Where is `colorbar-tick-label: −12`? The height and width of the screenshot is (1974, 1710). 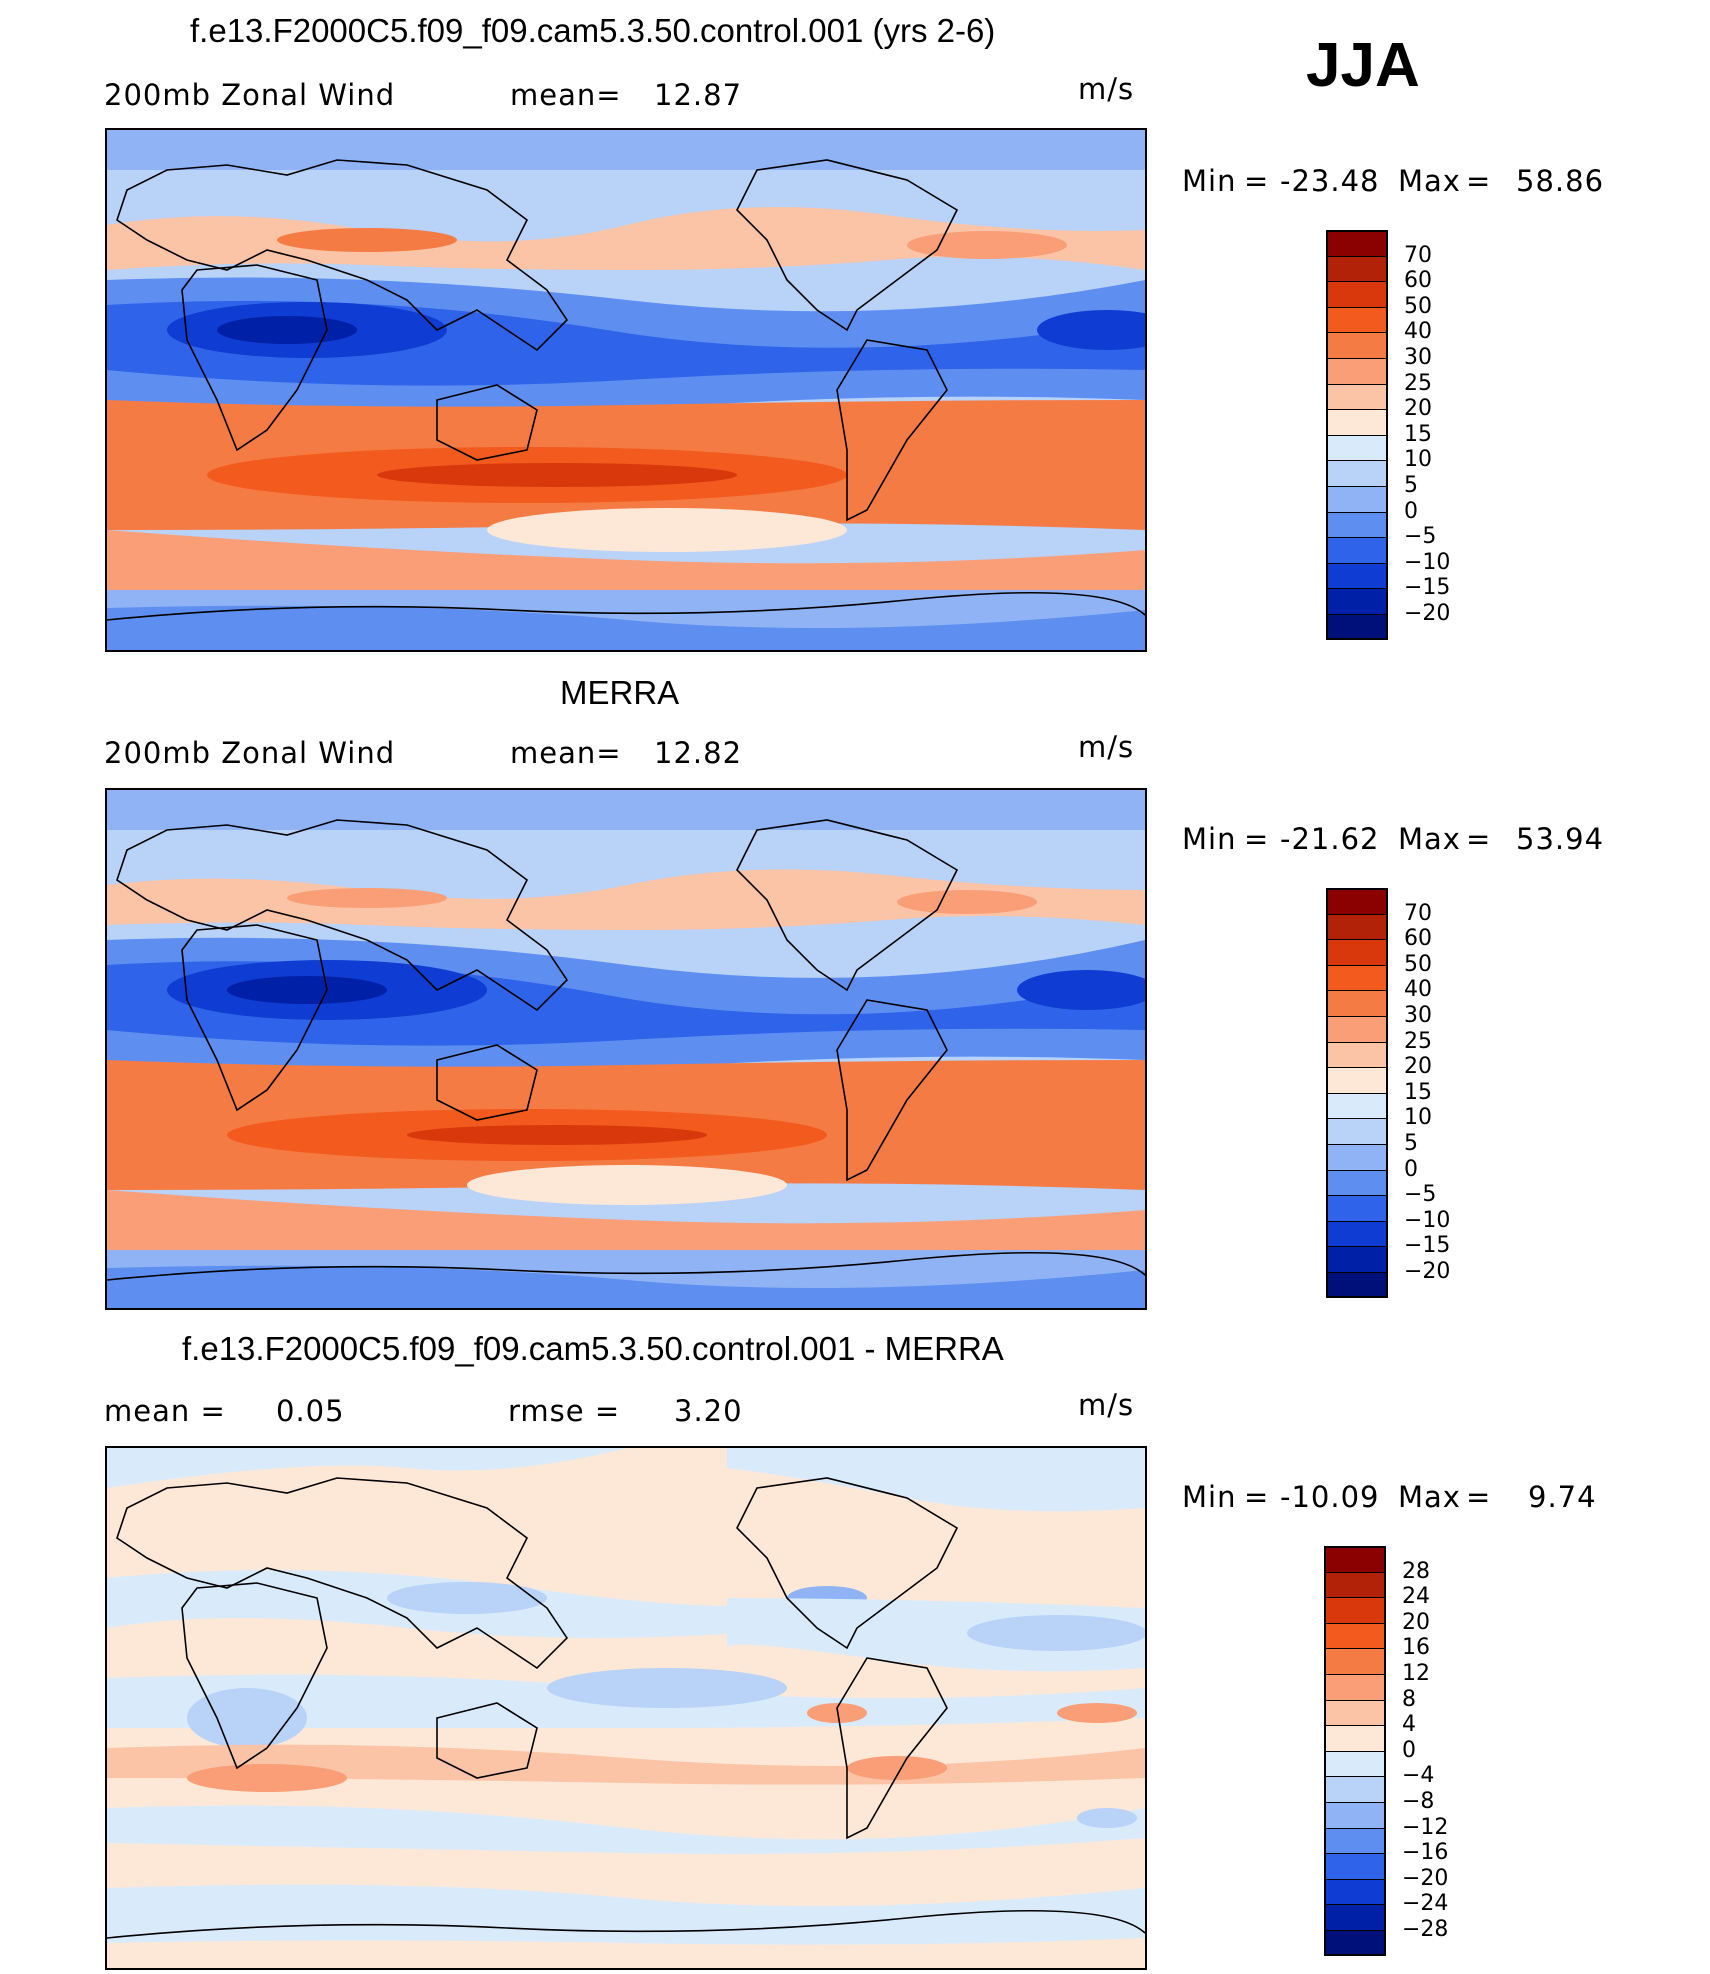
colorbar-tick-label: −12 is located at coordinates (1425, 1827).